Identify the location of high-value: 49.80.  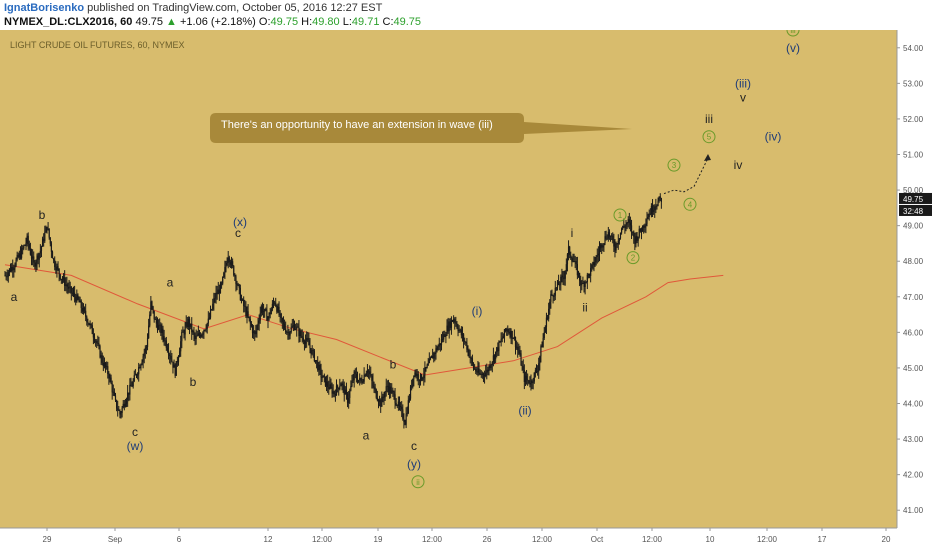
(326, 22).